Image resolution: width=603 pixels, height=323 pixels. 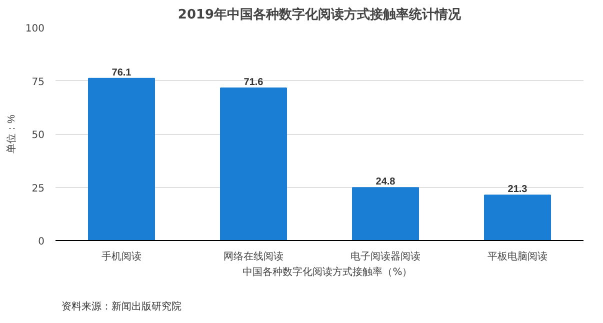 I want to click on y-tick-label: 25, so click(x=38, y=188).